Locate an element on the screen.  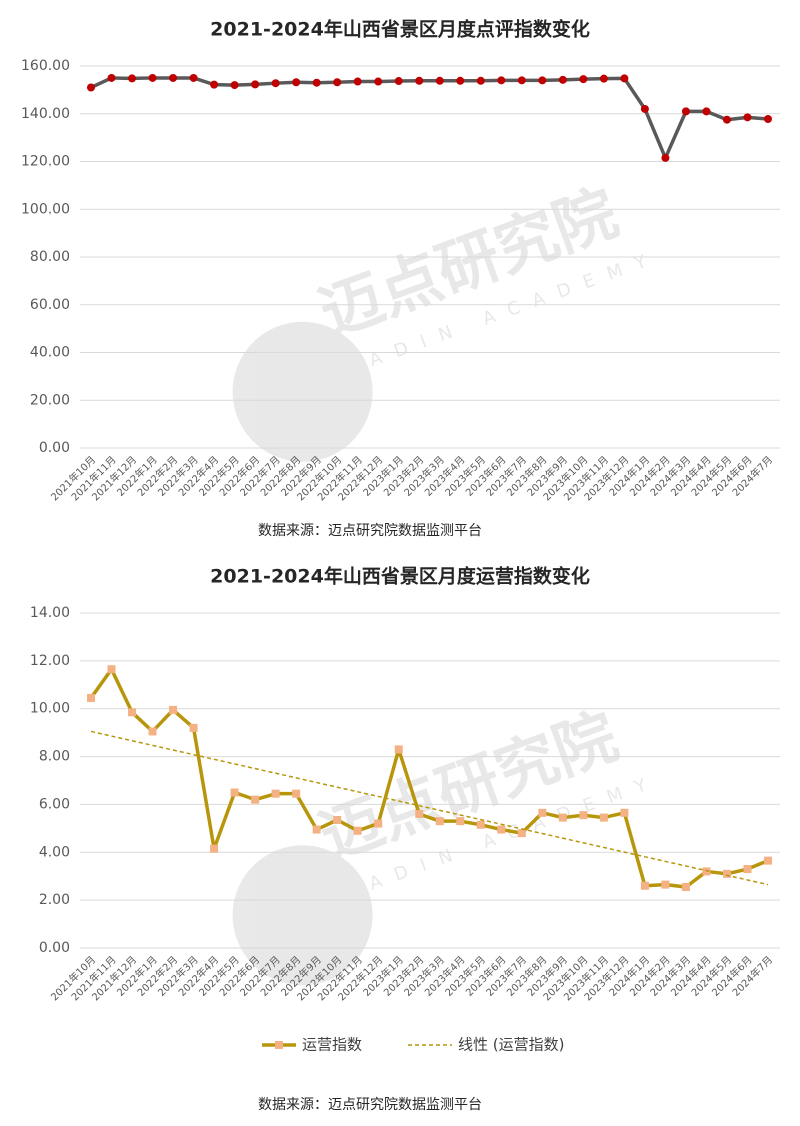
y-tick-label: 8.00 is located at coordinates (54, 757).